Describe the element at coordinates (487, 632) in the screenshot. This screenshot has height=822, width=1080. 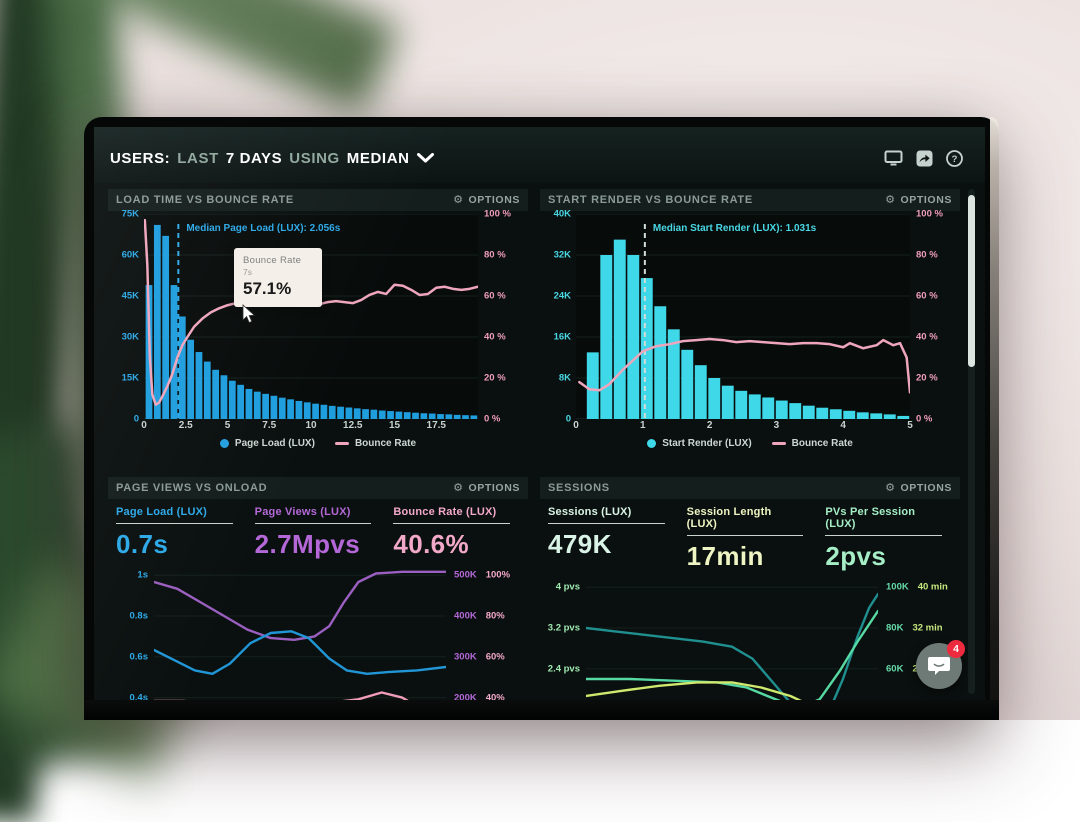
I see `page-views-right-axis: 500K 100% 400K 80% 300K 60% 200K 40%` at that location.